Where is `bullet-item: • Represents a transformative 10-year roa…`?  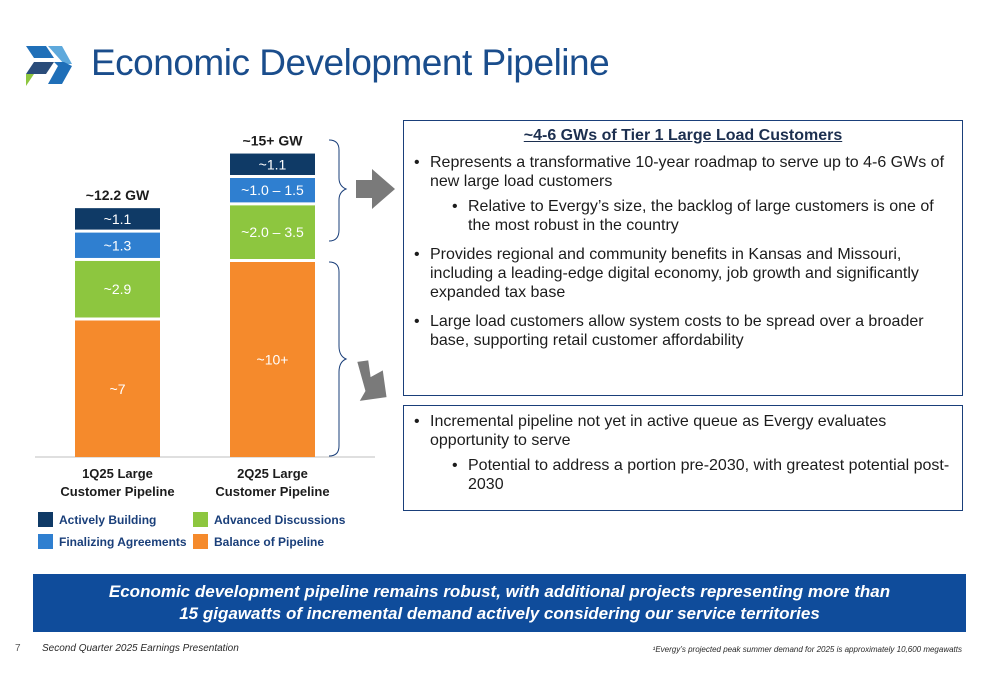
bullet-item: • Represents a transformative 10-year roa… is located at coordinates (679, 172).